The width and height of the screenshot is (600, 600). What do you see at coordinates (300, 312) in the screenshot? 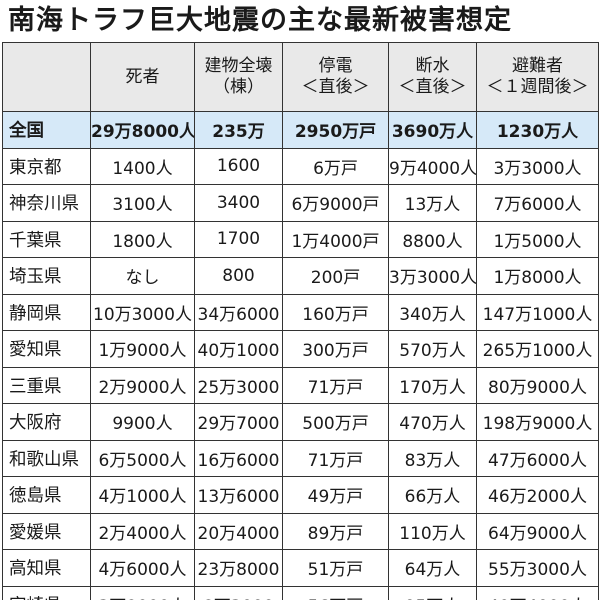
I see `table-row: 静岡県 10万3000人 34万6000 160万戸 340万人 147万1000人` at bounding box center [300, 312].